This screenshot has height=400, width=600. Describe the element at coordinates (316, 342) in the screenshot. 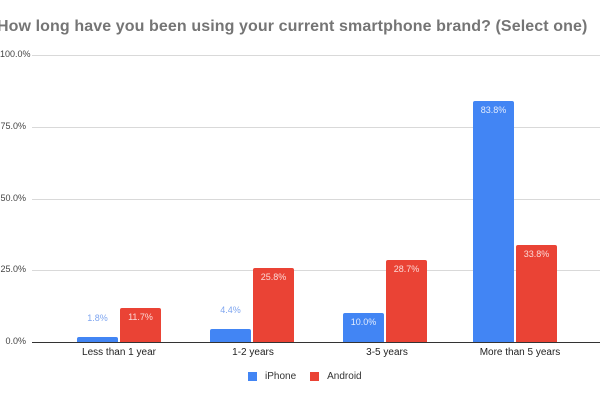

I see `x-axis-line` at that location.